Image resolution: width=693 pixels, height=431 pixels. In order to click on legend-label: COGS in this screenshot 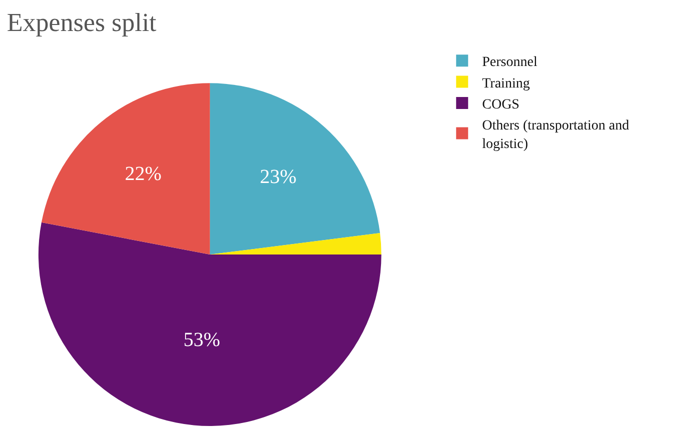, I will do `click(501, 104)`.